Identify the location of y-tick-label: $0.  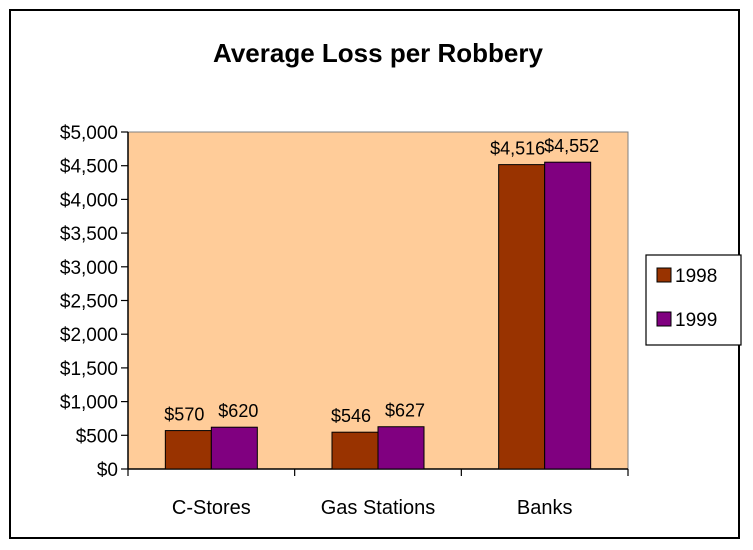
(107, 470).